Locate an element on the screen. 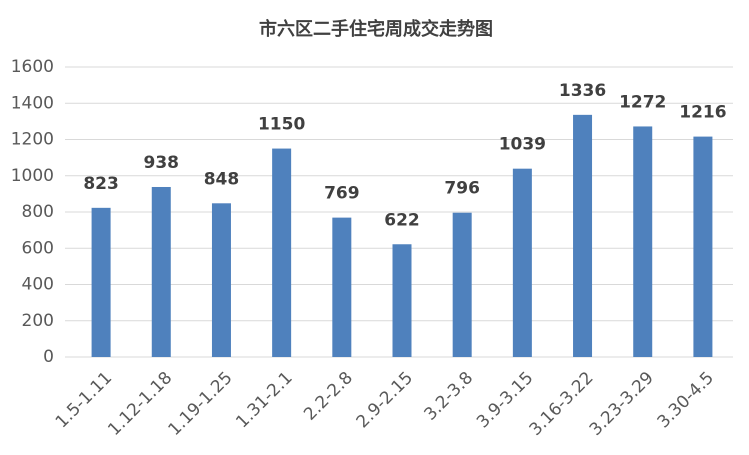  y-tick-label: 800 is located at coordinates (38, 212).